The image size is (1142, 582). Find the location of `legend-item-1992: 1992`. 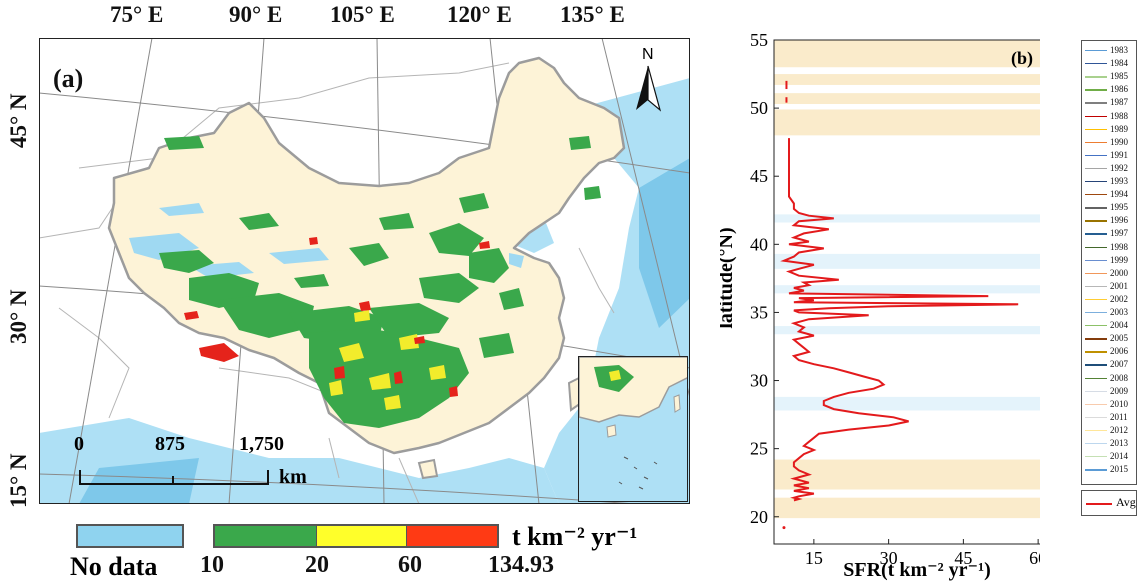

legend-item-1992: 1992 is located at coordinates (1110, 169).